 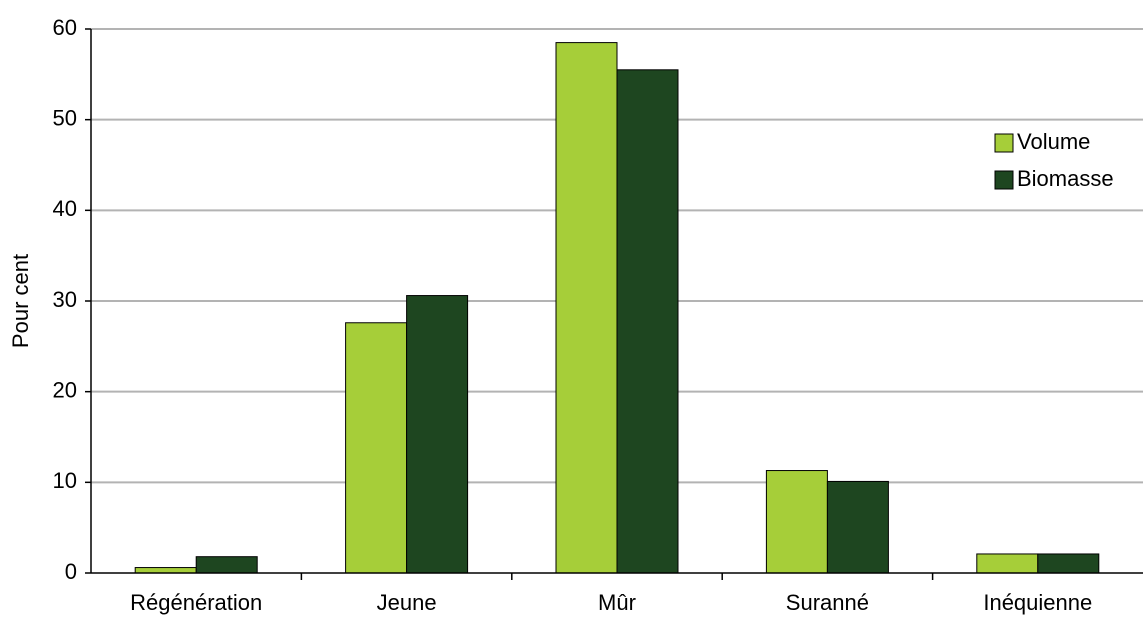 What do you see at coordinates (407, 602) in the screenshot?
I see `x-tick-label: Jeune` at bounding box center [407, 602].